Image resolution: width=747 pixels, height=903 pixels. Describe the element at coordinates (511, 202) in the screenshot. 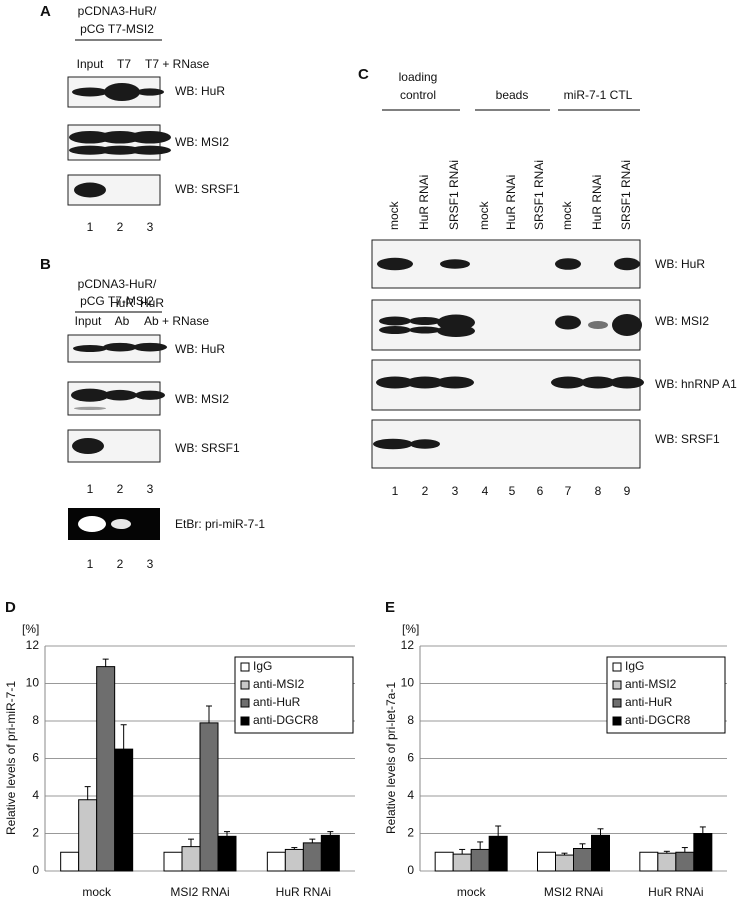

I see `lane-label: HuR RNAi` at that location.